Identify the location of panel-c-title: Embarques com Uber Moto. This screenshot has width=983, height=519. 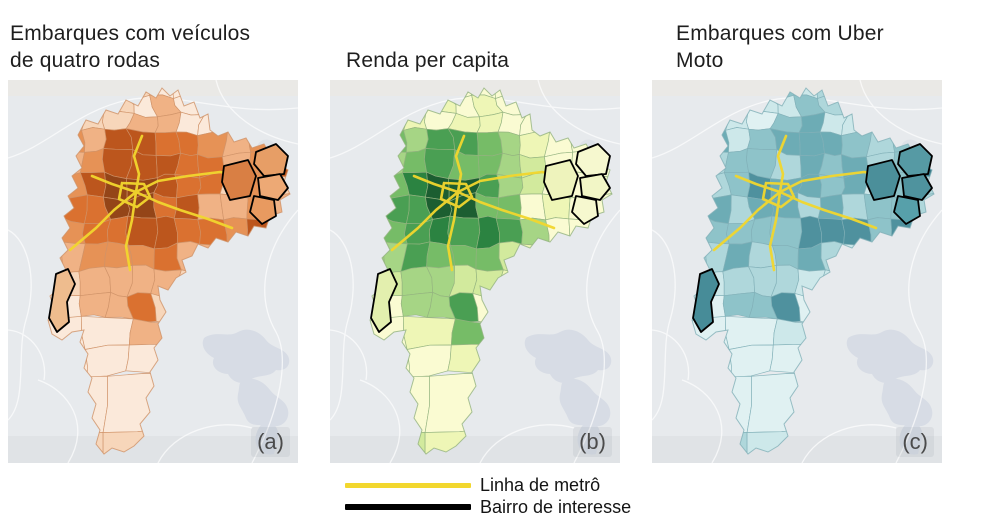
(780, 47).